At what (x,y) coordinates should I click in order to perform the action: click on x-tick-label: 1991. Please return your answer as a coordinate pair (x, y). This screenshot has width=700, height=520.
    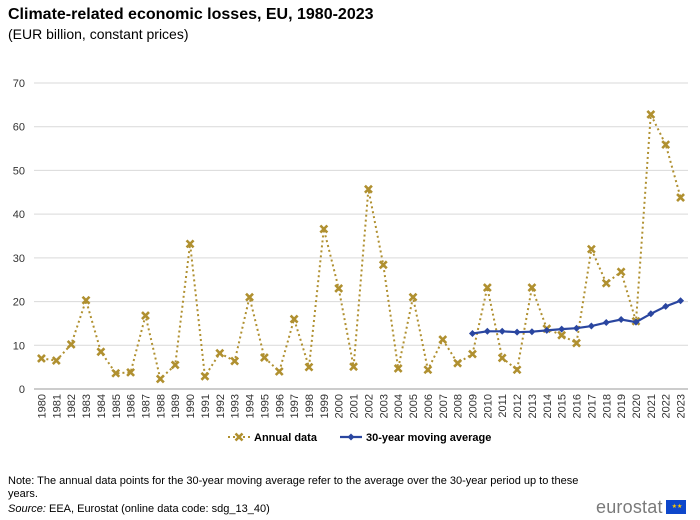
    Looking at the image, I should click on (206, 406).